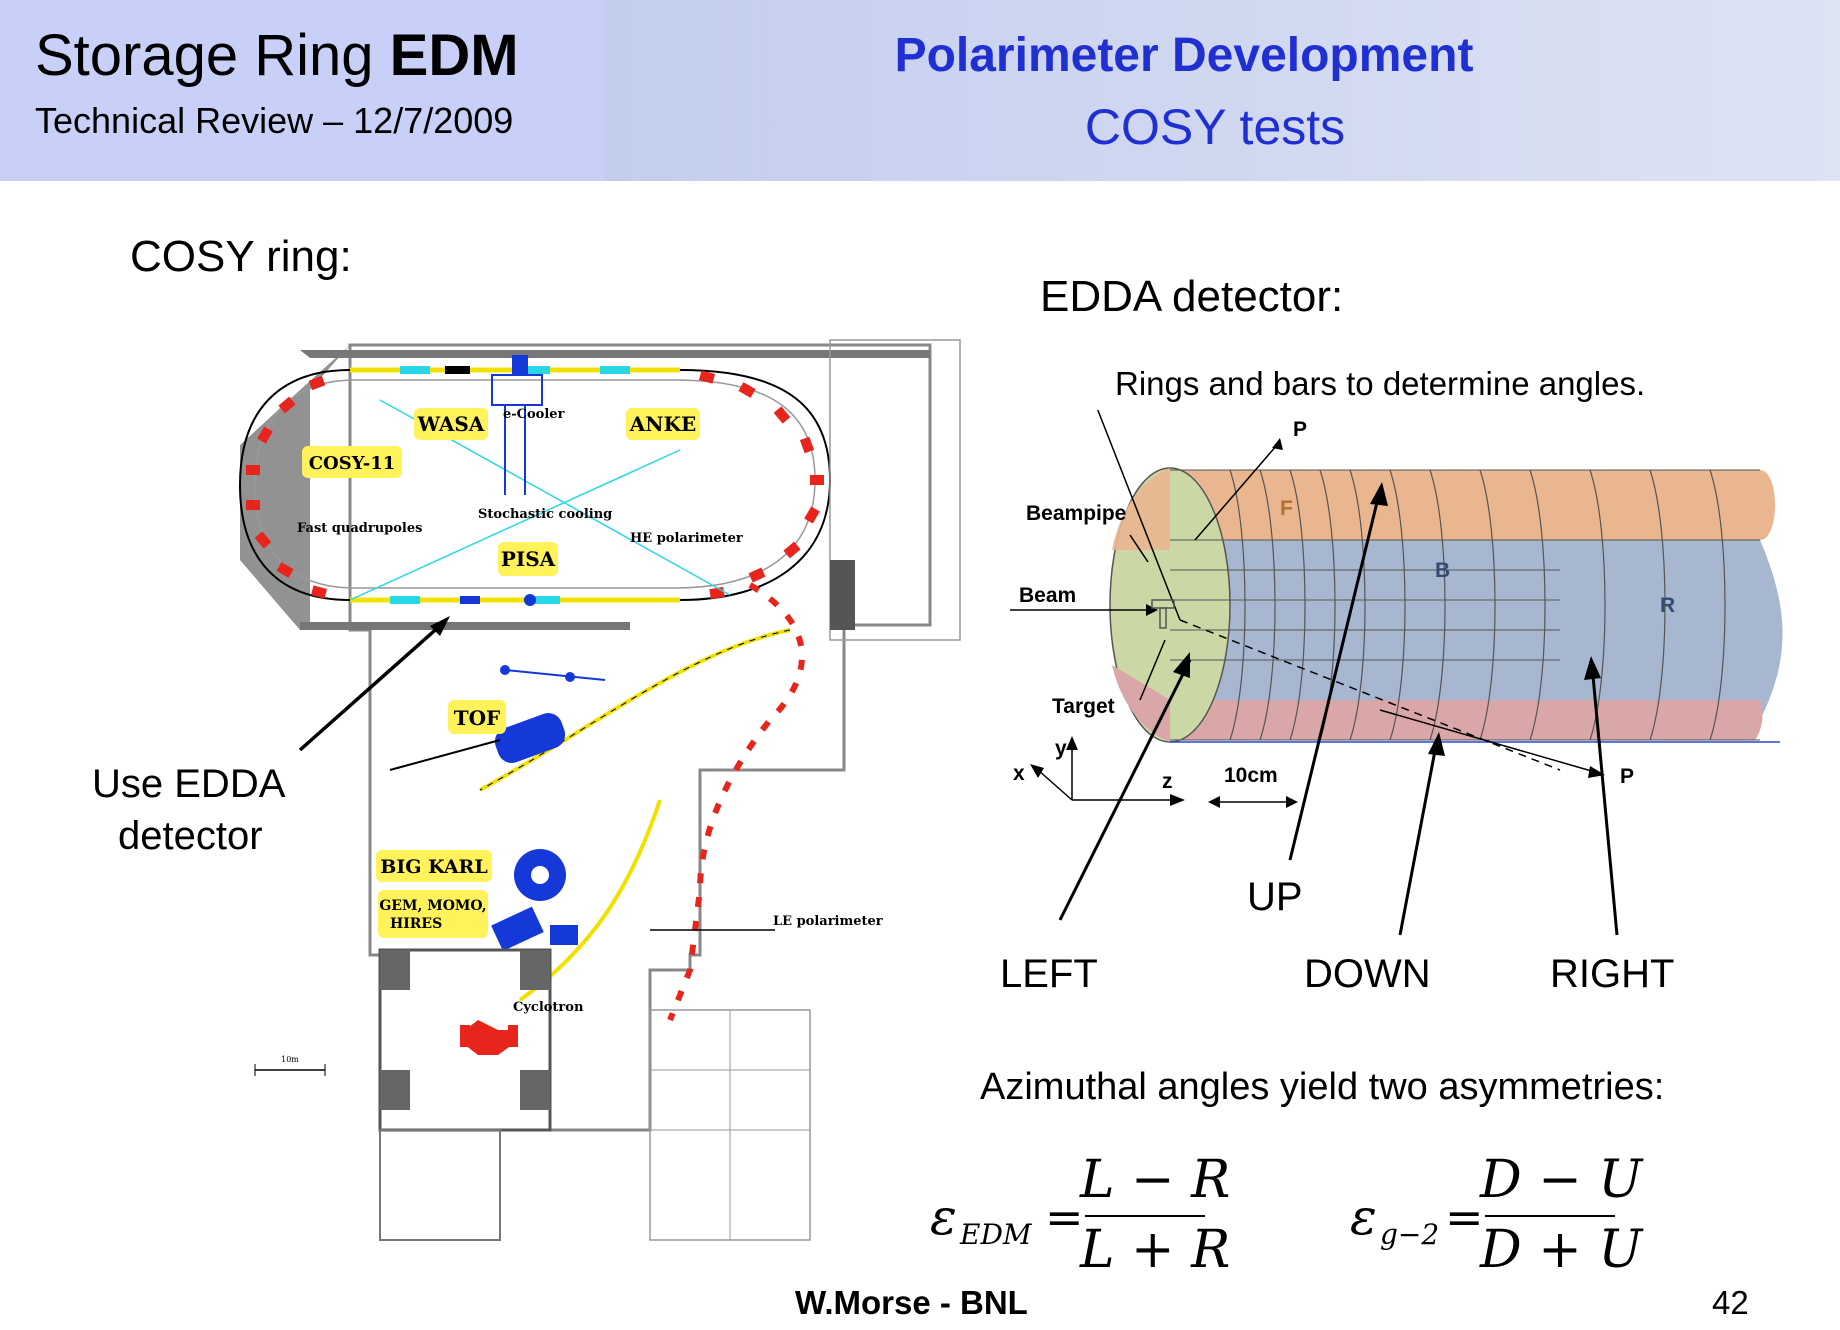  What do you see at coordinates (1612, 974) in the screenshot?
I see `label-right: RIGHT` at bounding box center [1612, 974].